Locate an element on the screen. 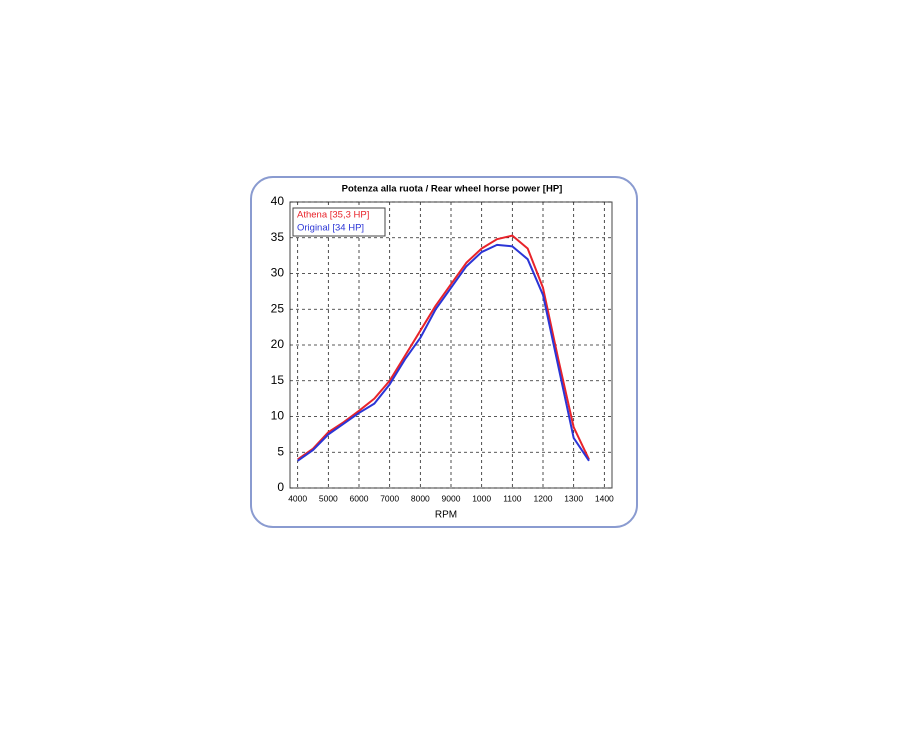  y-tick-label: 20 is located at coordinates (278, 344).